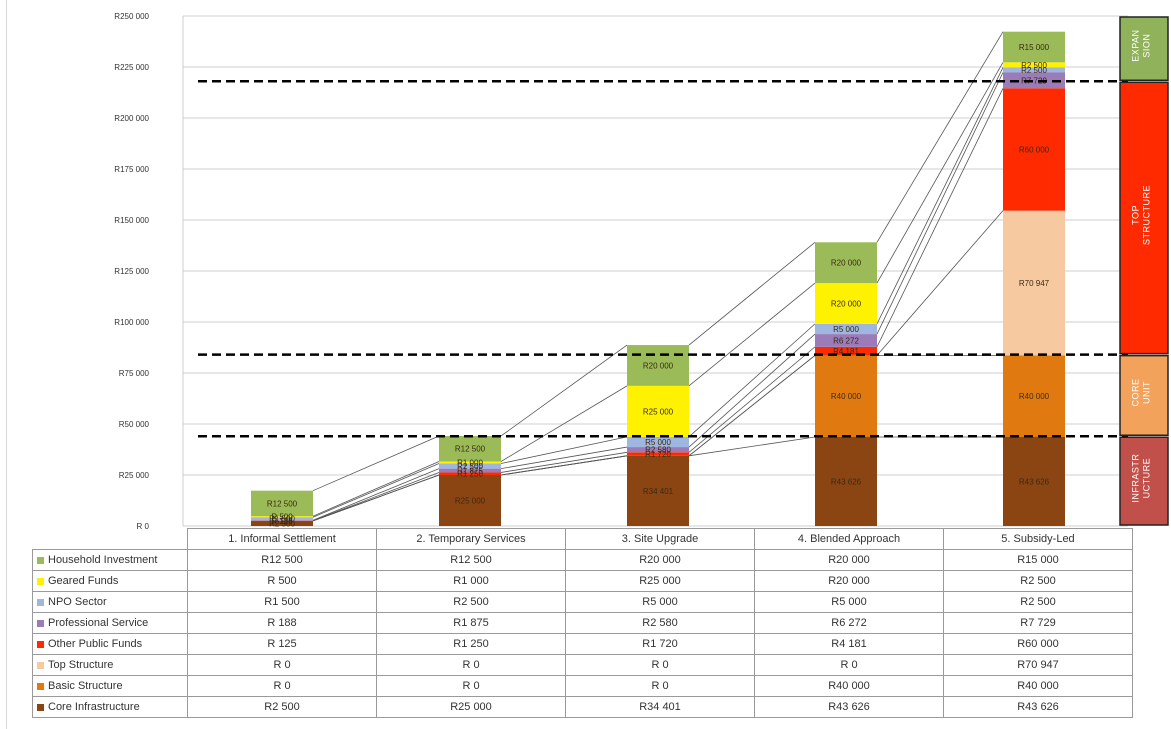 The width and height of the screenshot is (1171, 729). I want to click on band-label: STRUCTURE, so click(1147, 215).